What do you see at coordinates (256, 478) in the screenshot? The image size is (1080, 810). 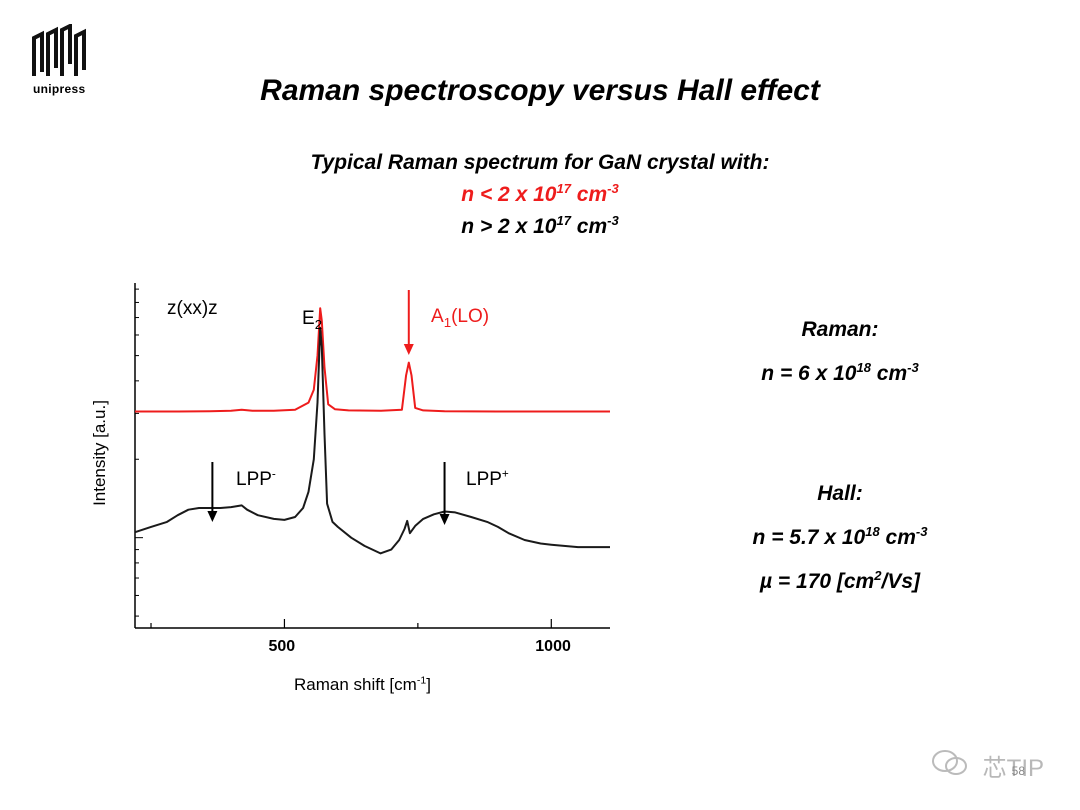 I see `lpp-minus-label: LPP-` at bounding box center [256, 478].